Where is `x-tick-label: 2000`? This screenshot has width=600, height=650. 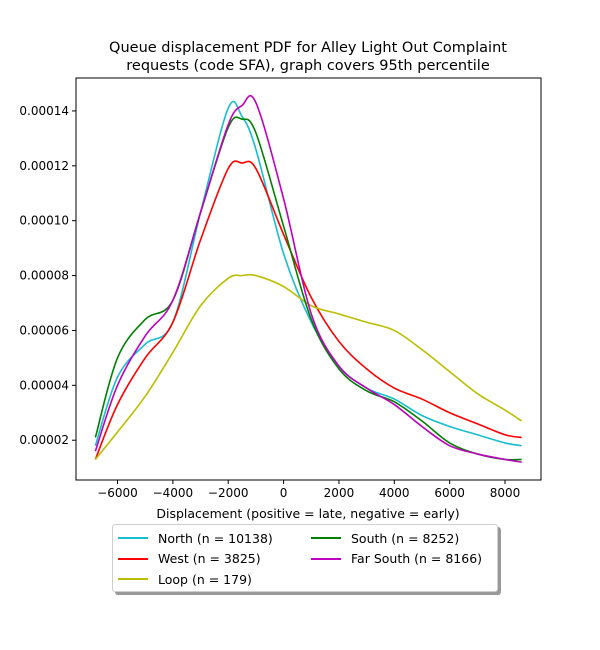
x-tick-label: 2000 is located at coordinates (339, 493).